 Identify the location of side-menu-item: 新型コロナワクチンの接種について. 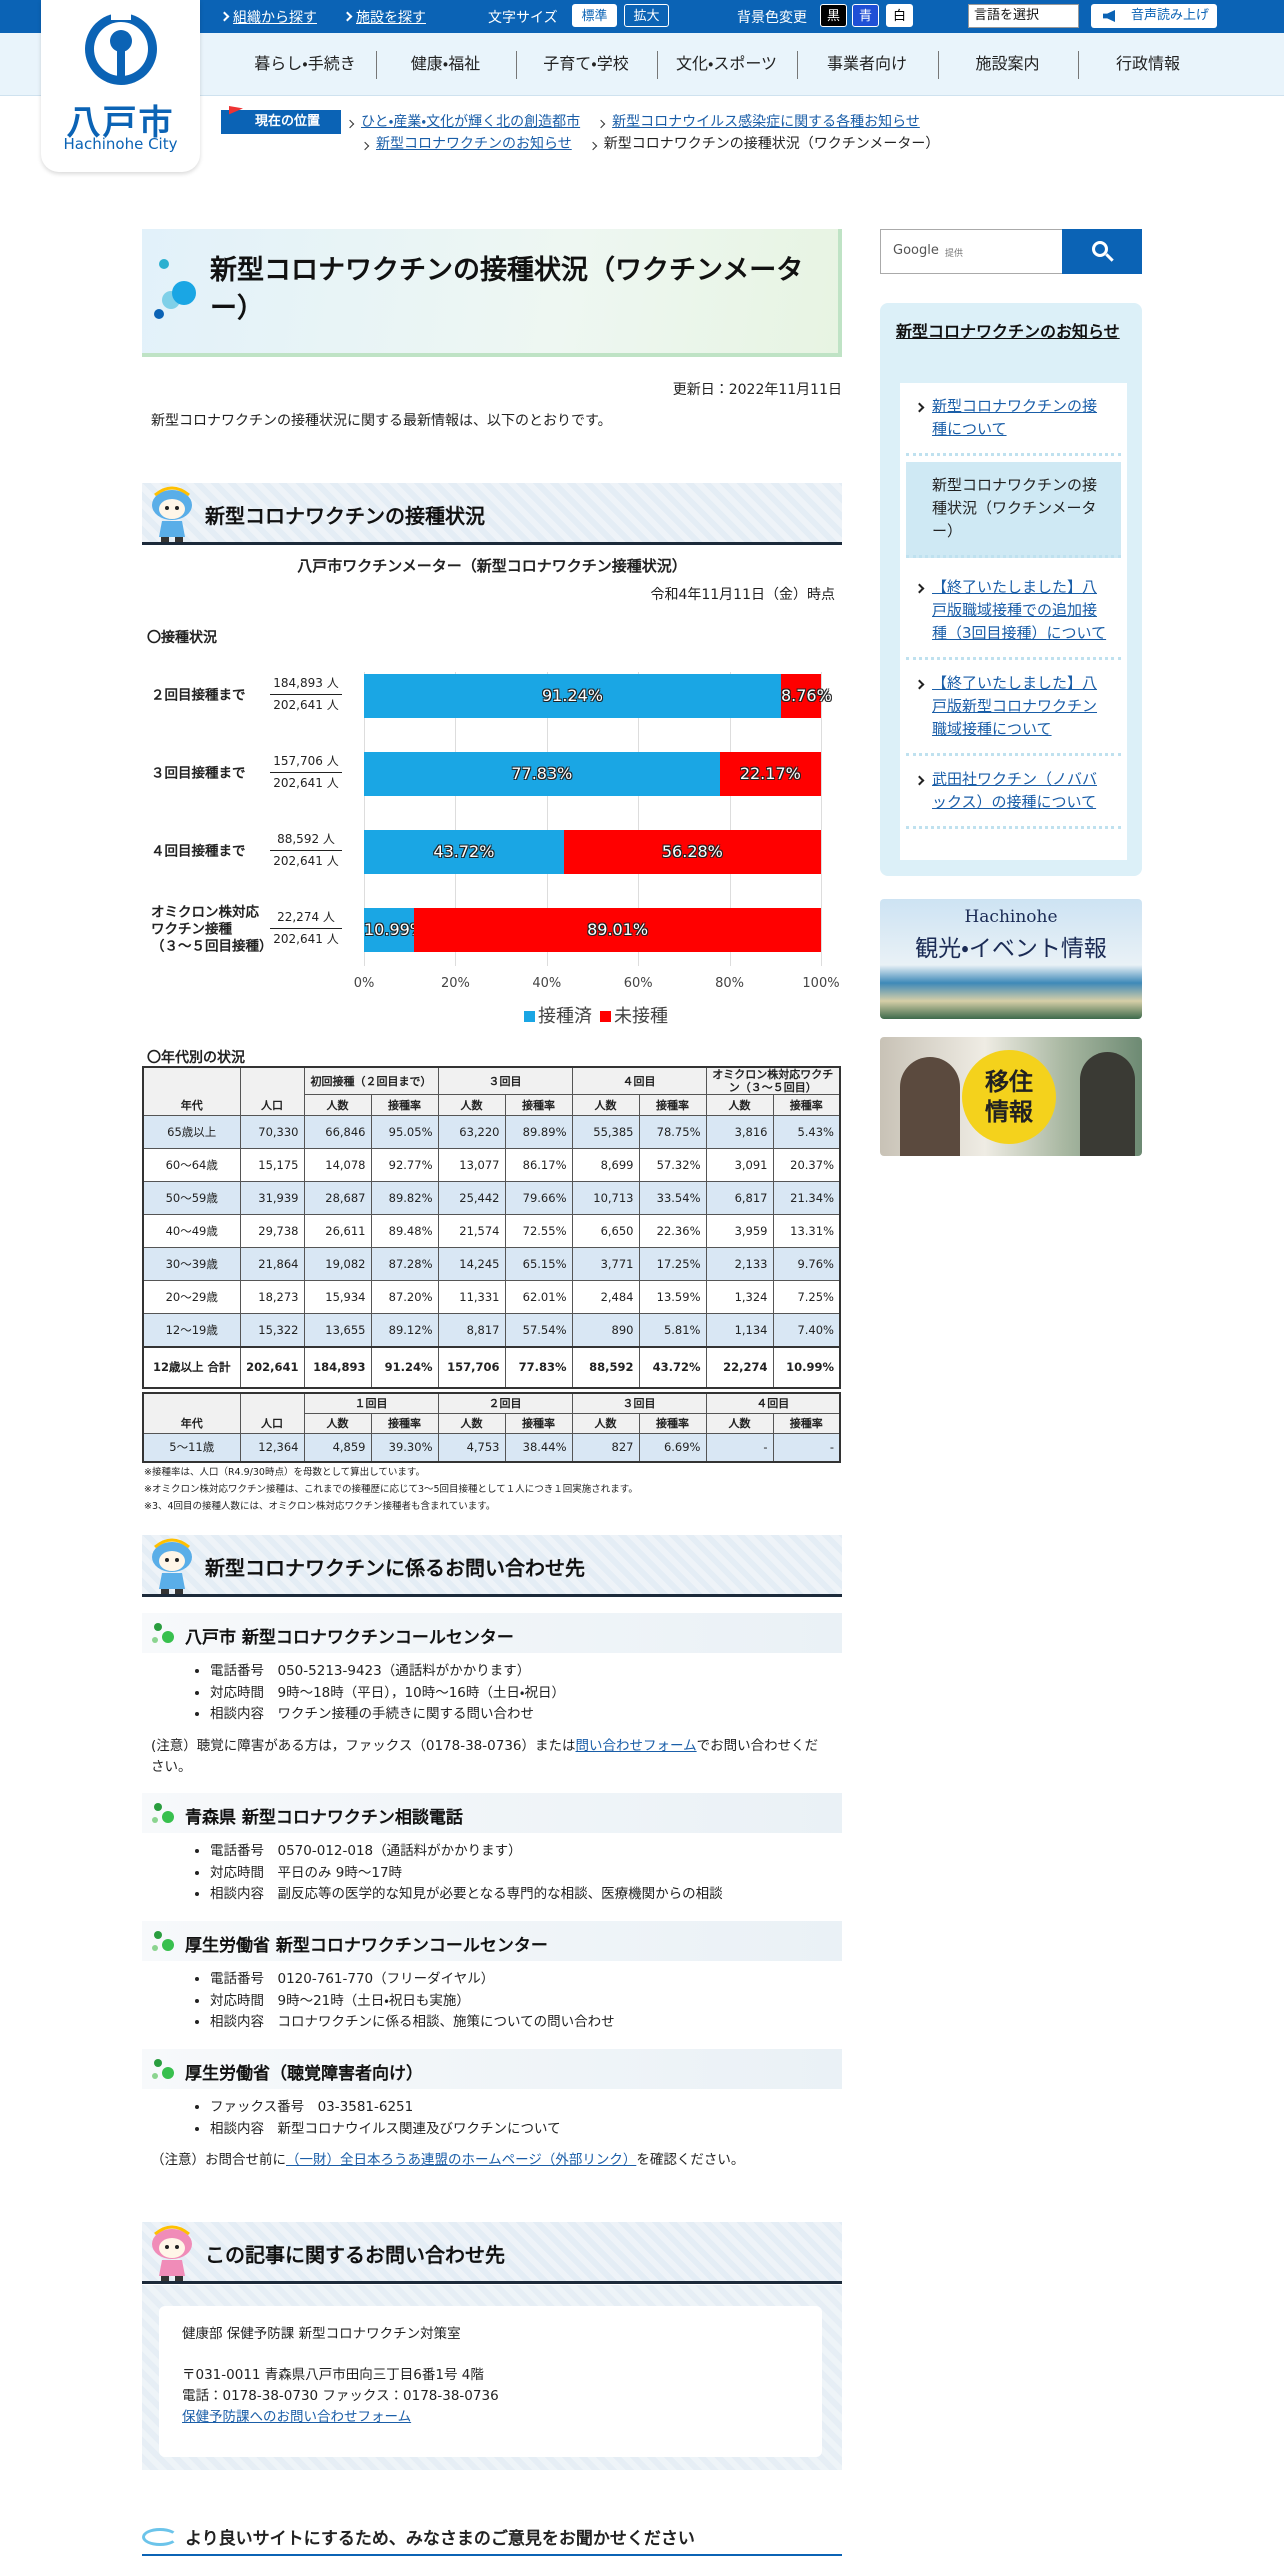
(1013, 419).